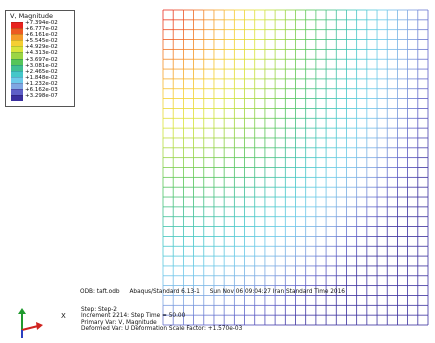 The height and width of the screenshot is (343, 435). What do you see at coordinates (41, 29) in the screenshot?
I see `legend-label: +6.777e-02` at bounding box center [41, 29].